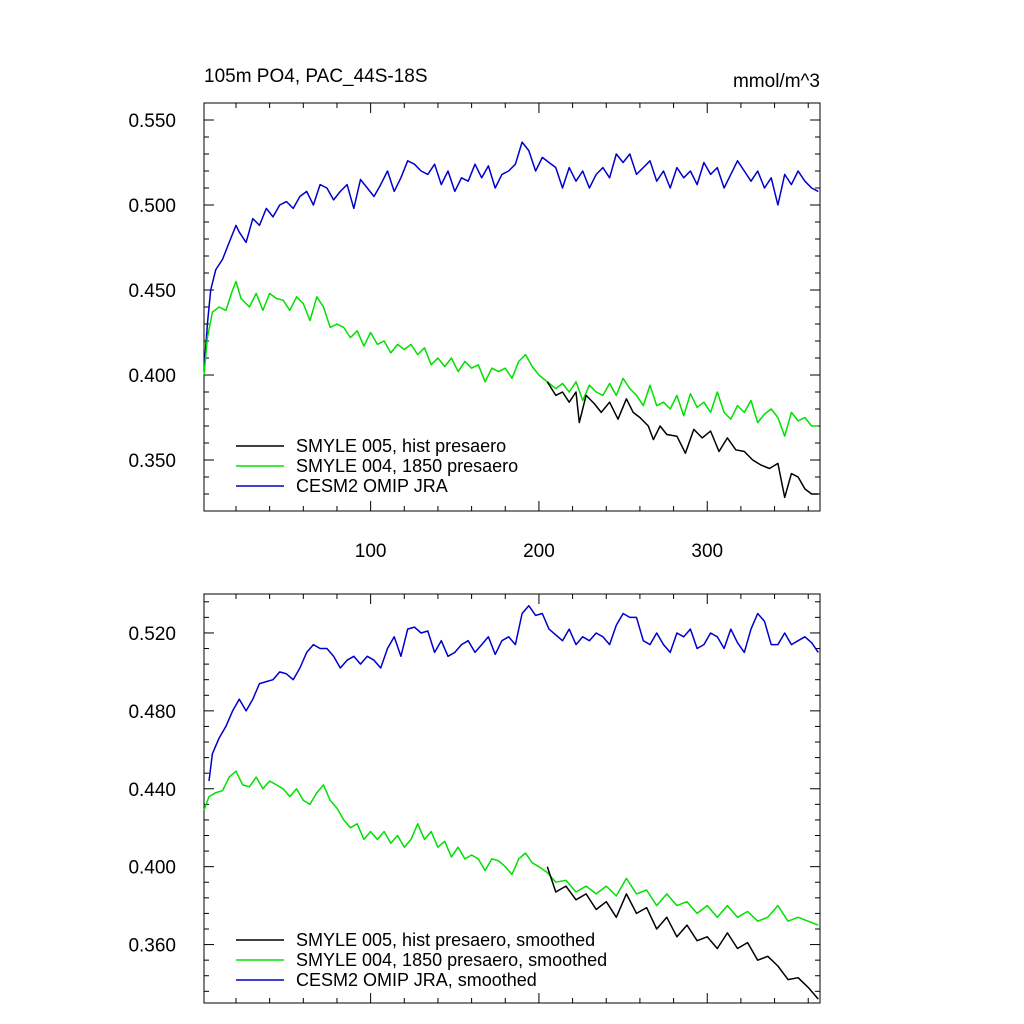 The image size is (1024, 1024). Describe the element at coordinates (152, 461) in the screenshot. I see `y-tick-label: 0.350` at that location.